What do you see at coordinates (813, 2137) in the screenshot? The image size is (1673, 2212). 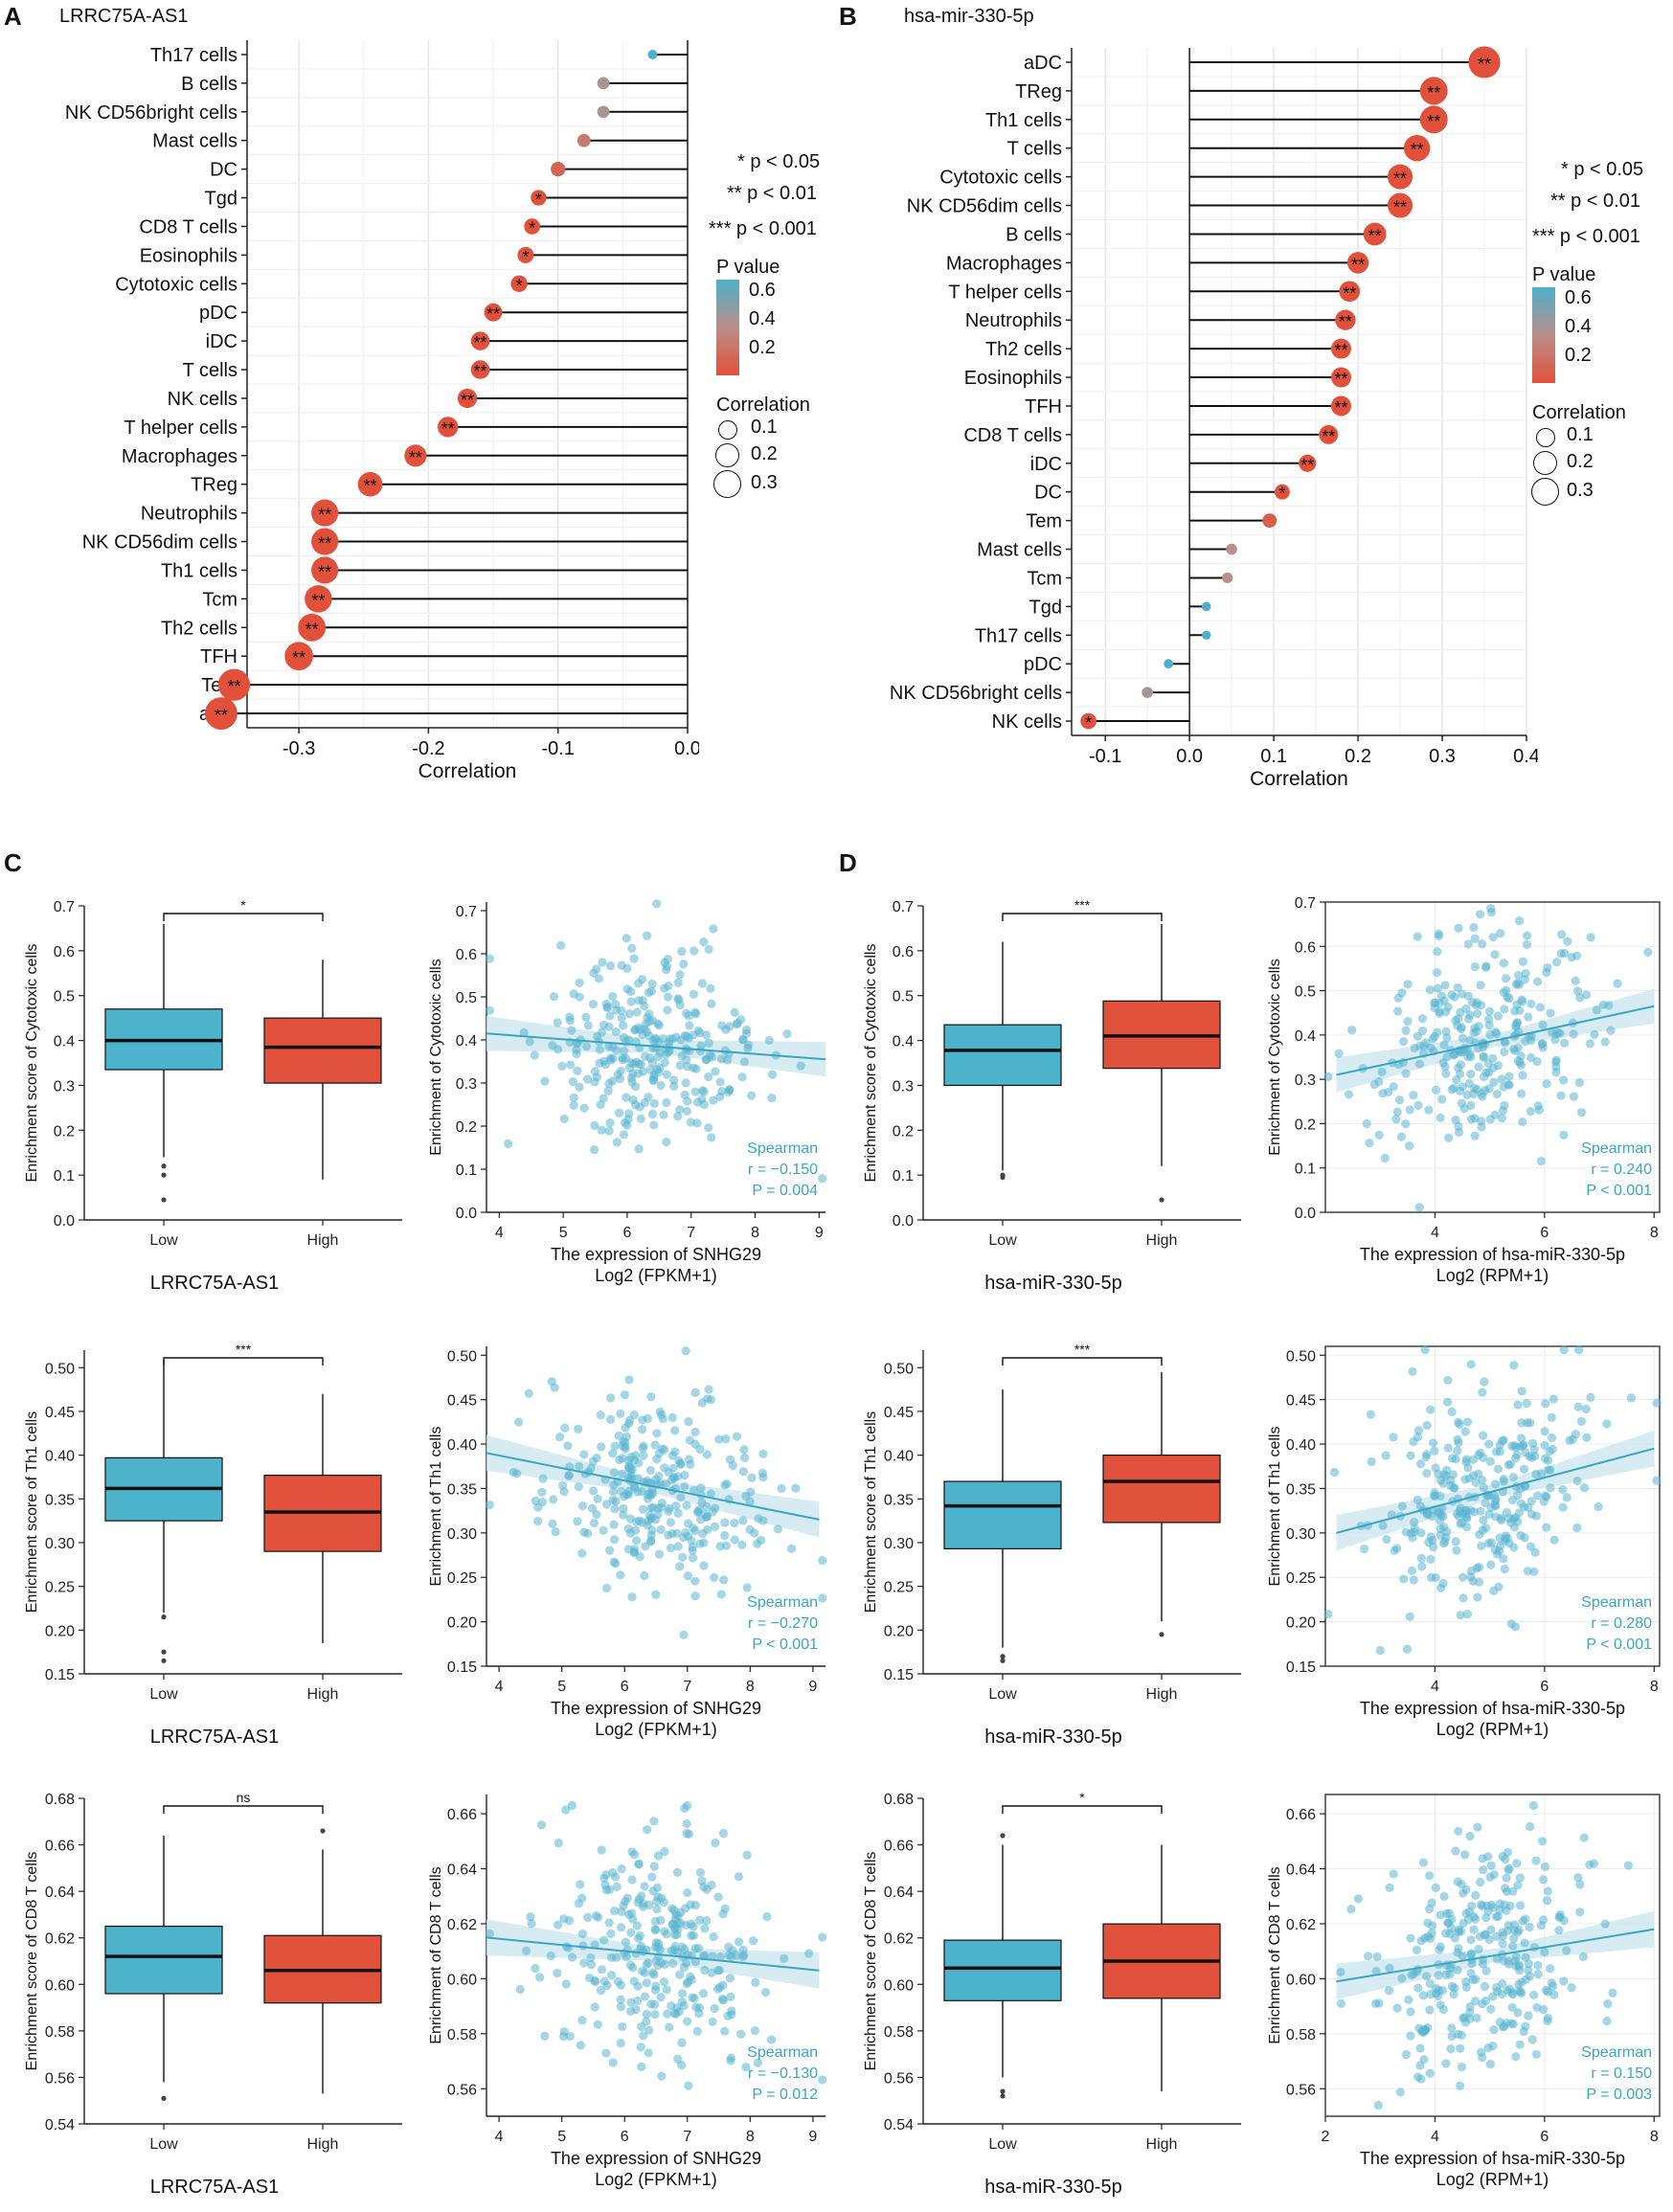 I see `x-tick-label: 9` at bounding box center [813, 2137].